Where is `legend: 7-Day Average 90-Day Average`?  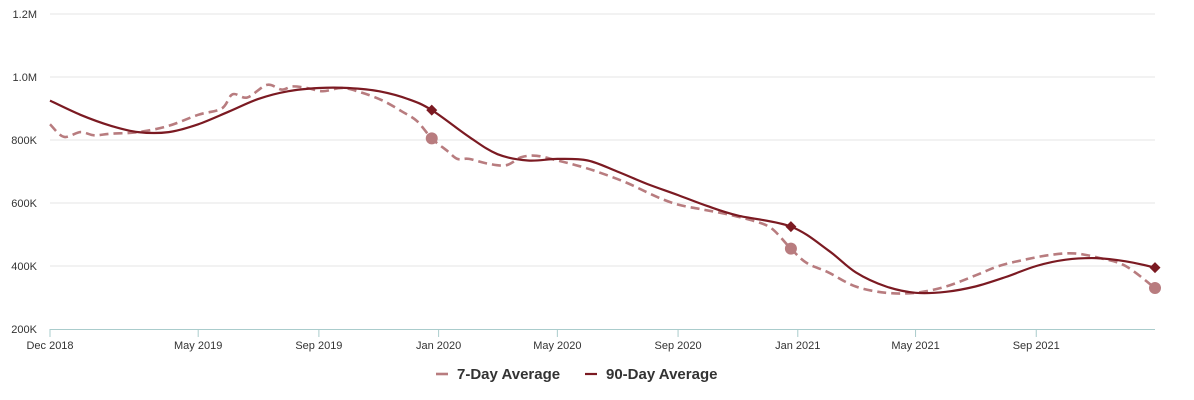
legend: 7-Day Average 90-Day Average is located at coordinates (576, 374).